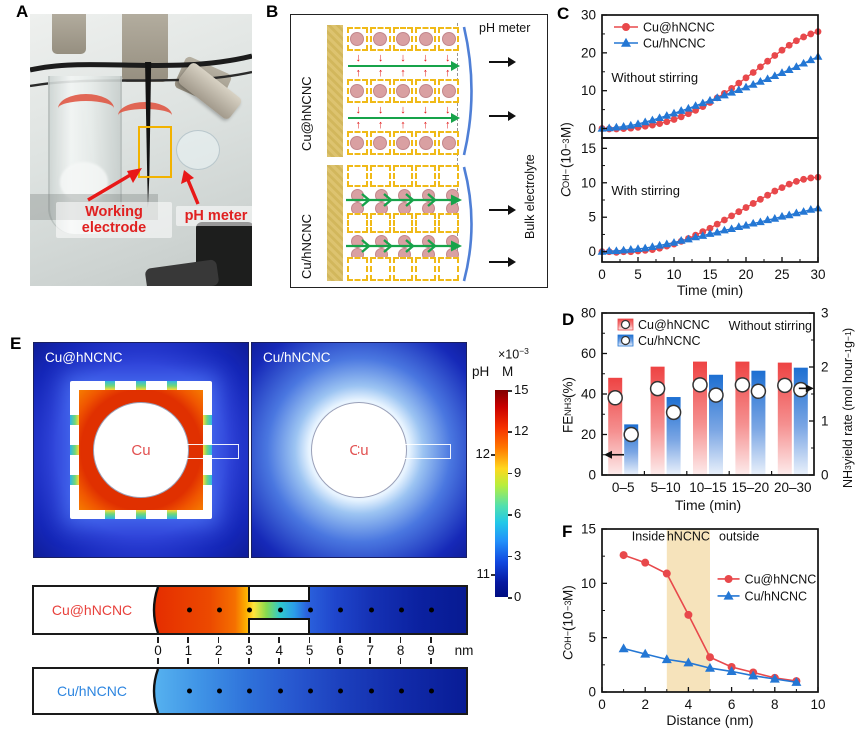 The image size is (860, 732). Describe the element at coordinates (404, 65) in the screenshot. I see `flow-arrow` at that location.